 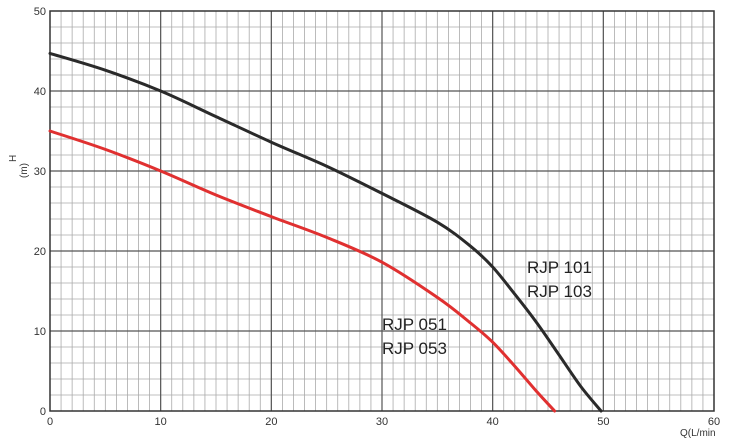 What do you see at coordinates (50, 422) in the screenshot?
I see `x-tick-label: 0` at bounding box center [50, 422].